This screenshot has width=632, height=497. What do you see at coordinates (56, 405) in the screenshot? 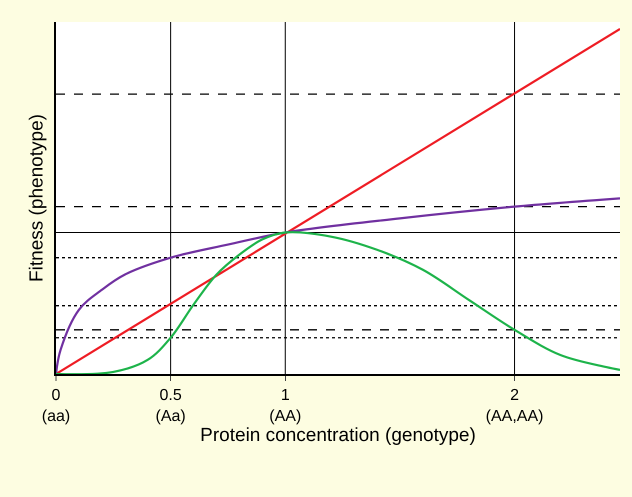
I see `x-tick-label: 0 (aa)` at bounding box center [56, 405].